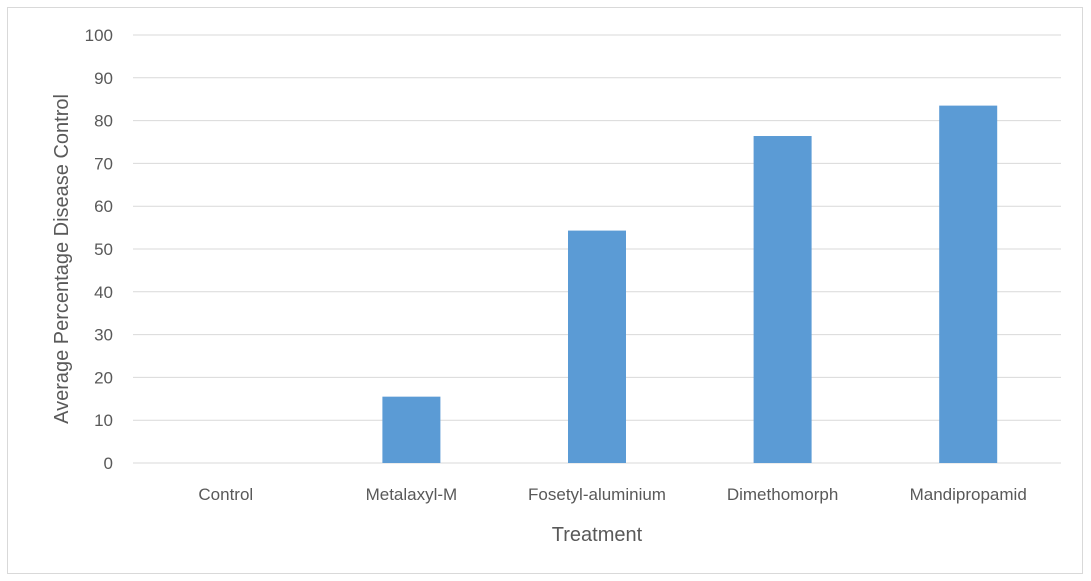 The image size is (1091, 581). I want to click on x-category-label: Control, so click(225, 494).